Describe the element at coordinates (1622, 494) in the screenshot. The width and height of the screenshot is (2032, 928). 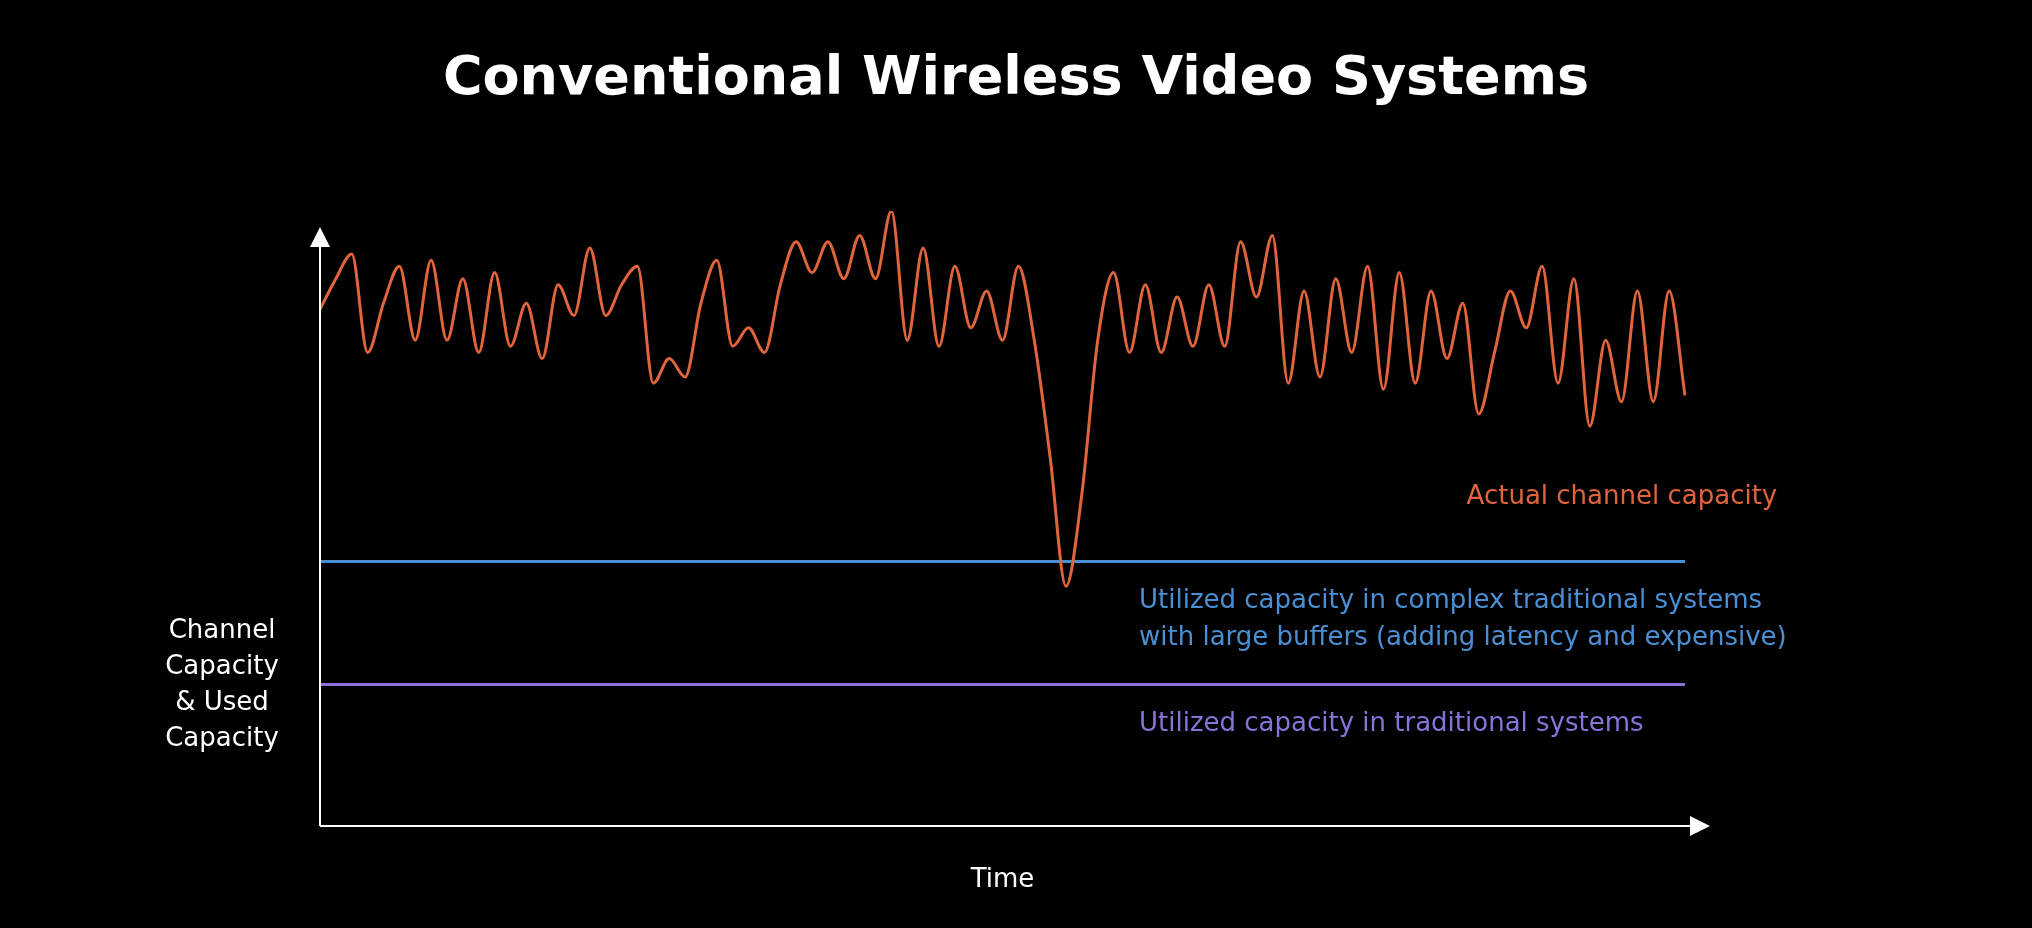
I see `text: Actual channel capacity` at that location.